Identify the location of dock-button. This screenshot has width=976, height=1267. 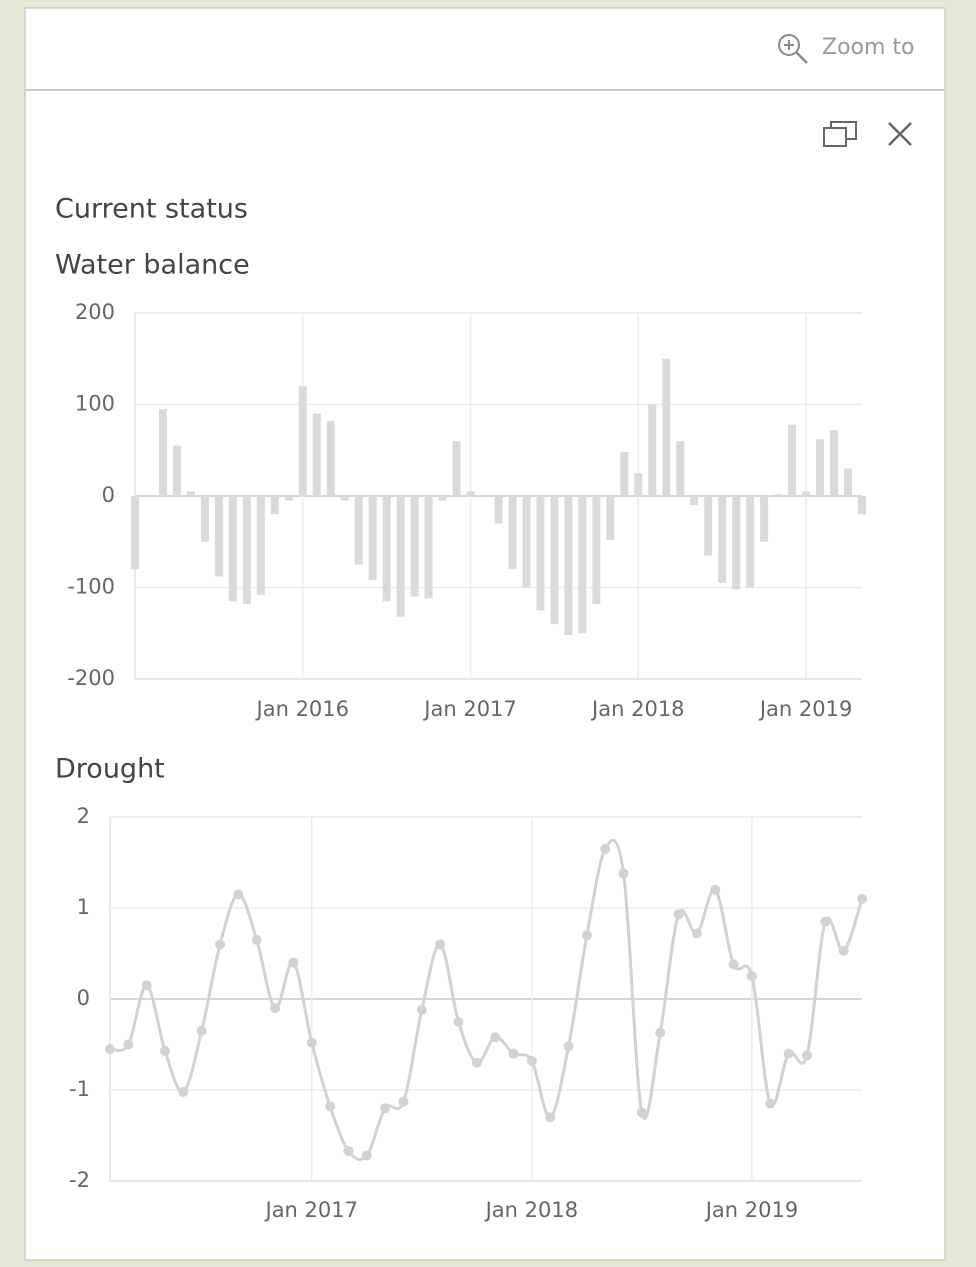
(840, 134).